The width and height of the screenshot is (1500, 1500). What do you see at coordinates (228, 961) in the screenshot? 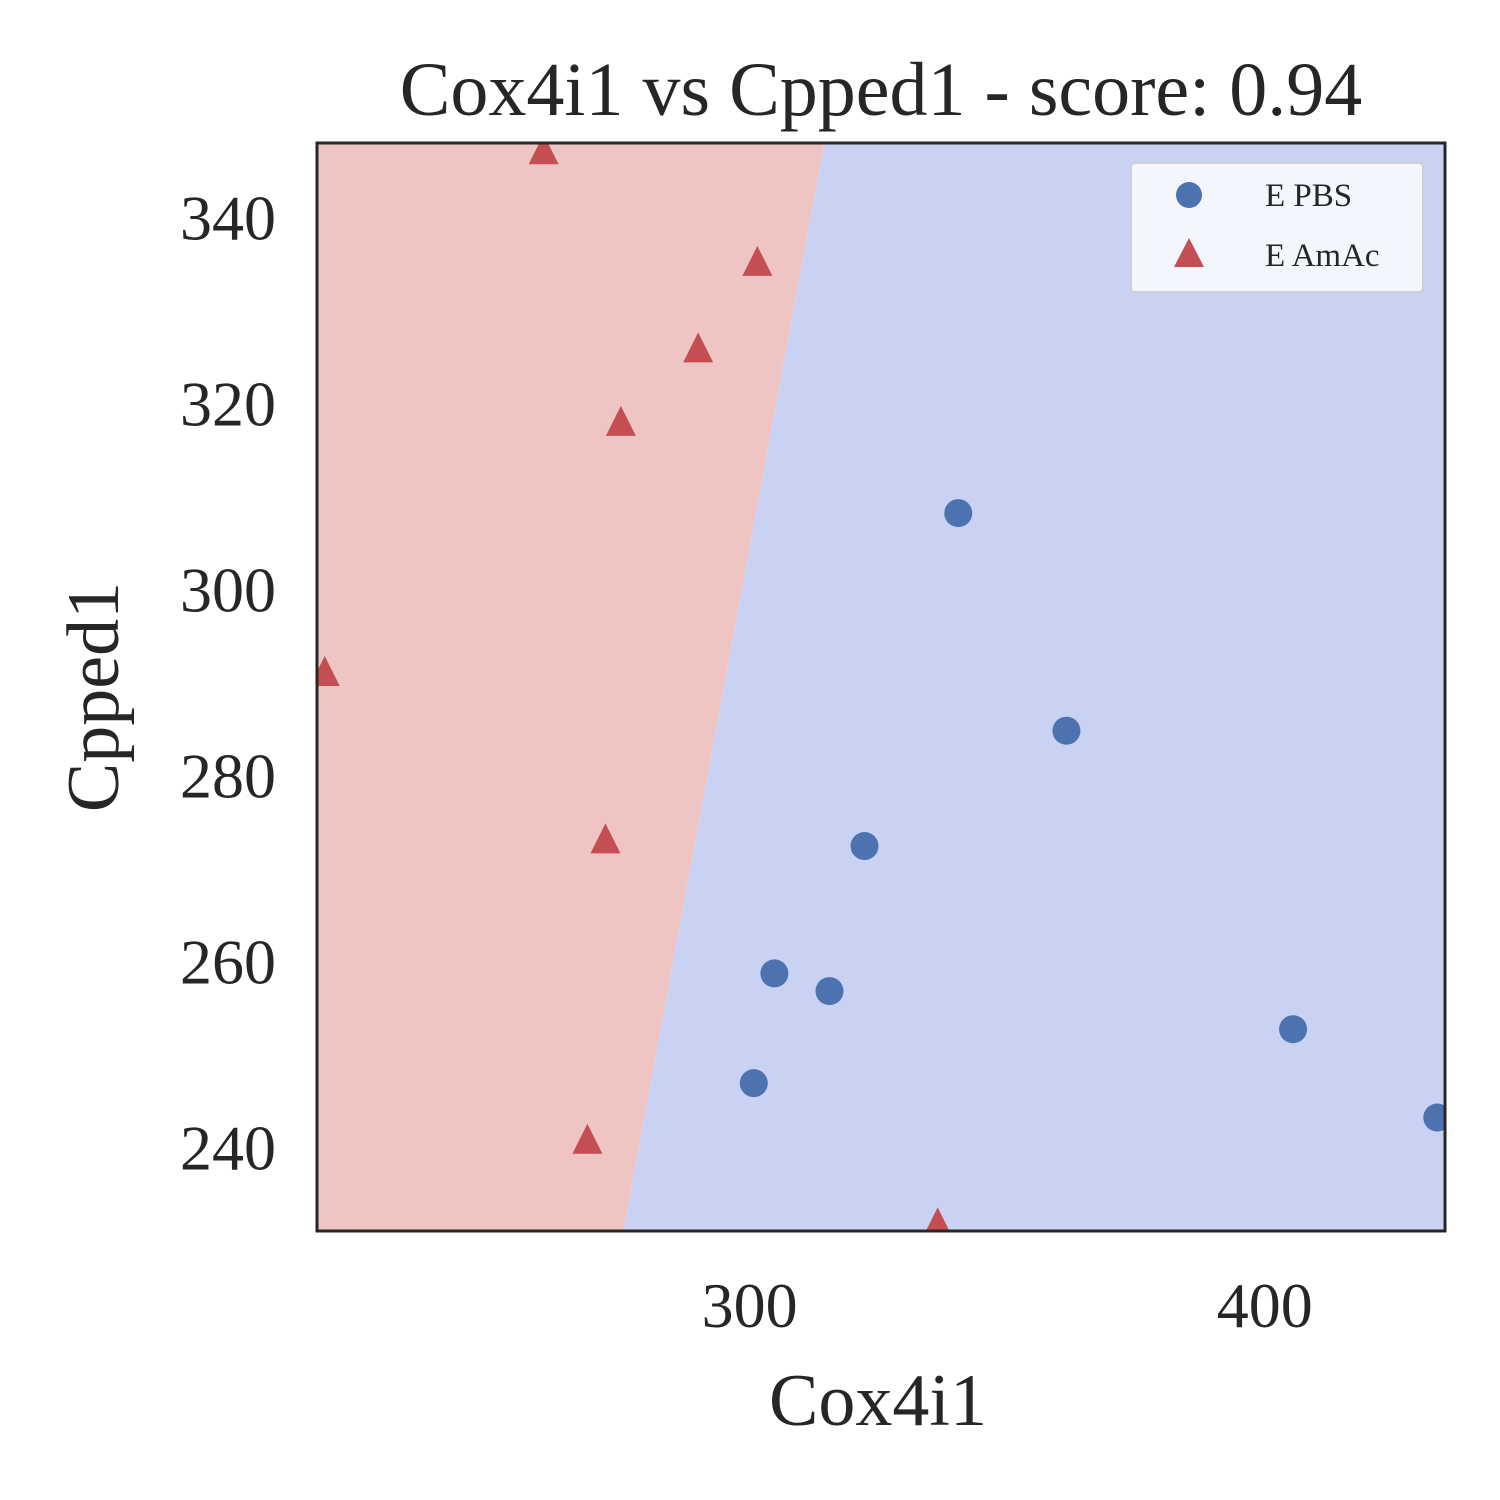
I see `y-tick-label: 260` at bounding box center [228, 961].